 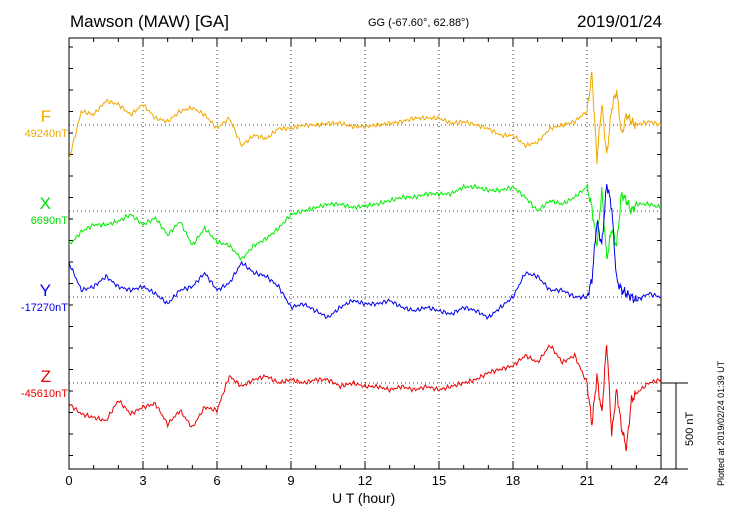 I want to click on trace-x, so click(x=365, y=222).